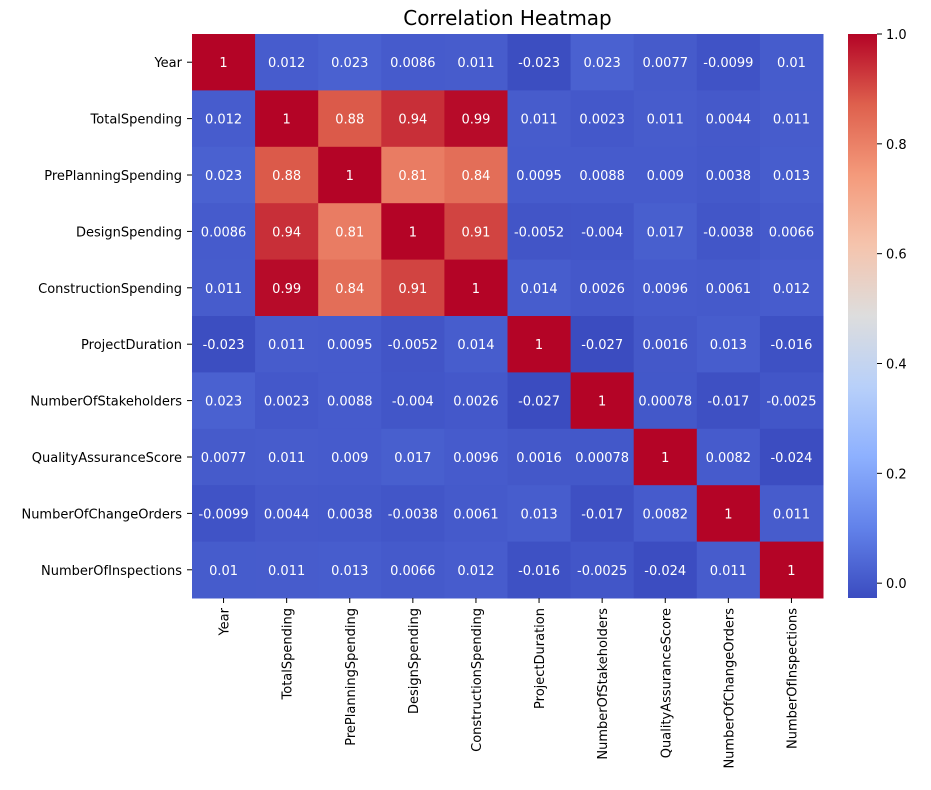 This screenshot has height=790, width=931. What do you see at coordinates (896, 145) in the screenshot?
I see `colorbar-tick-label: 0.8` at bounding box center [896, 145].